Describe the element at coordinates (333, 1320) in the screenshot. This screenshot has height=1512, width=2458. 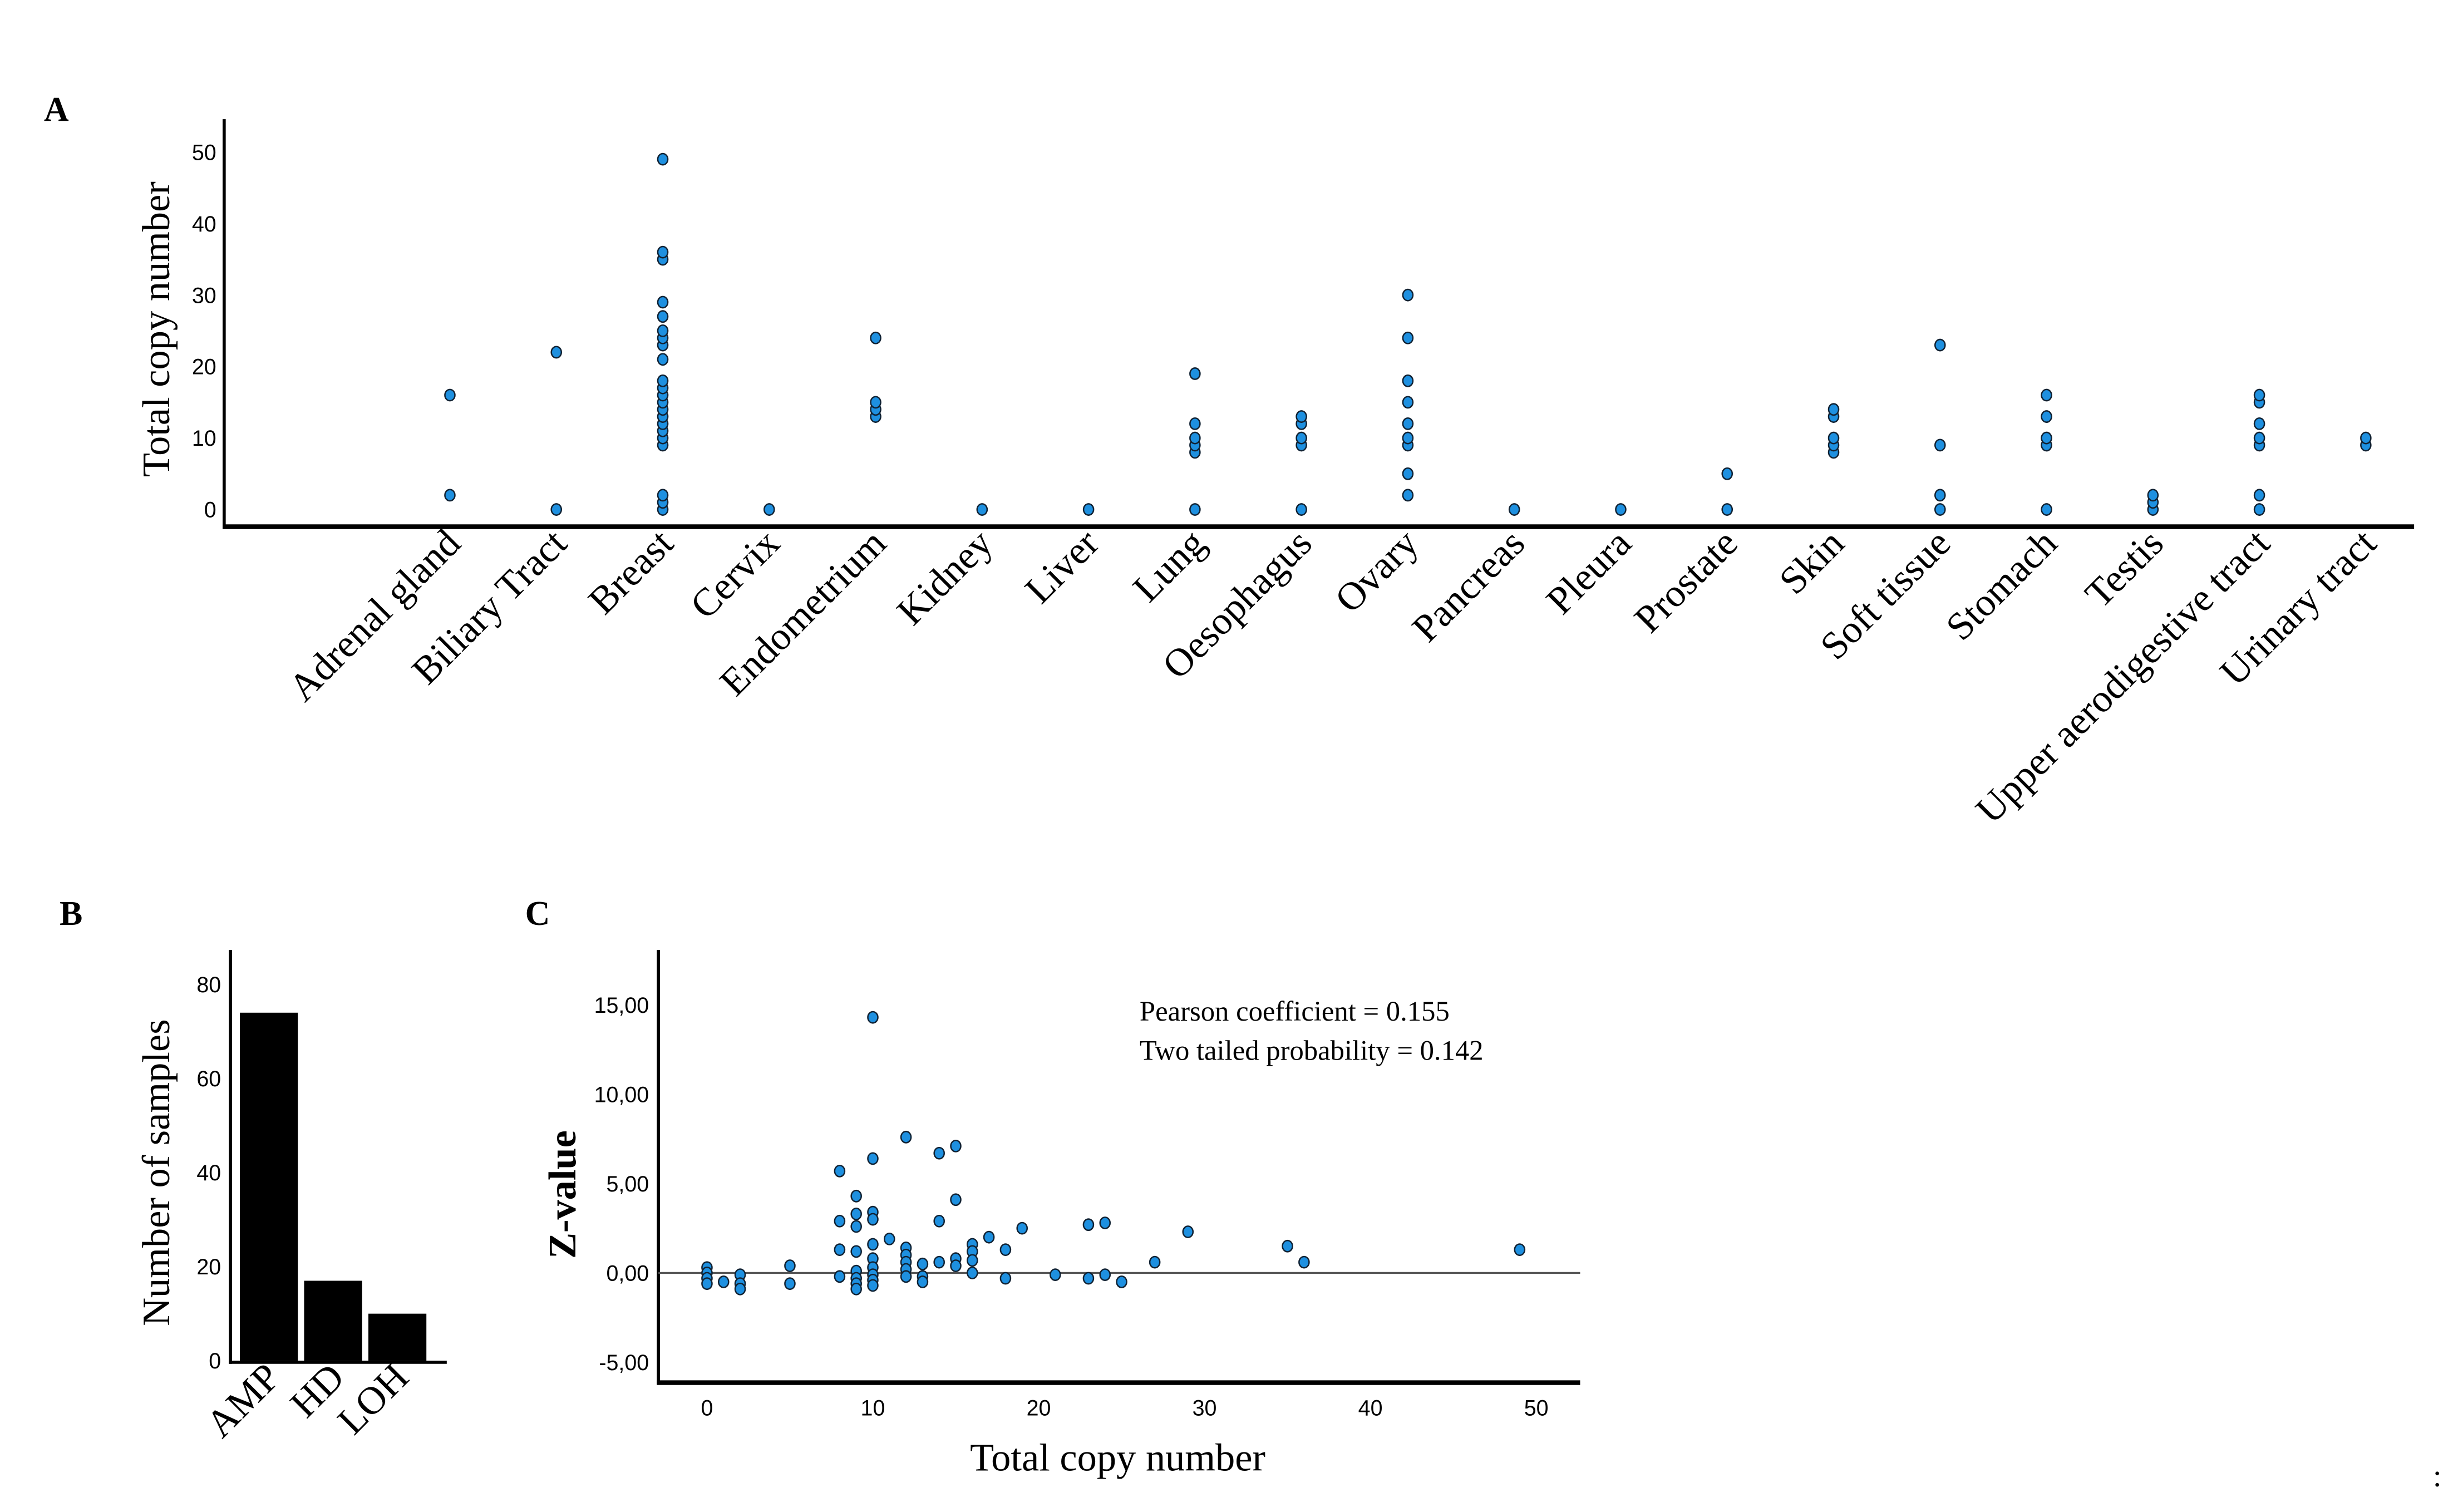
I see `b-bar` at that location.